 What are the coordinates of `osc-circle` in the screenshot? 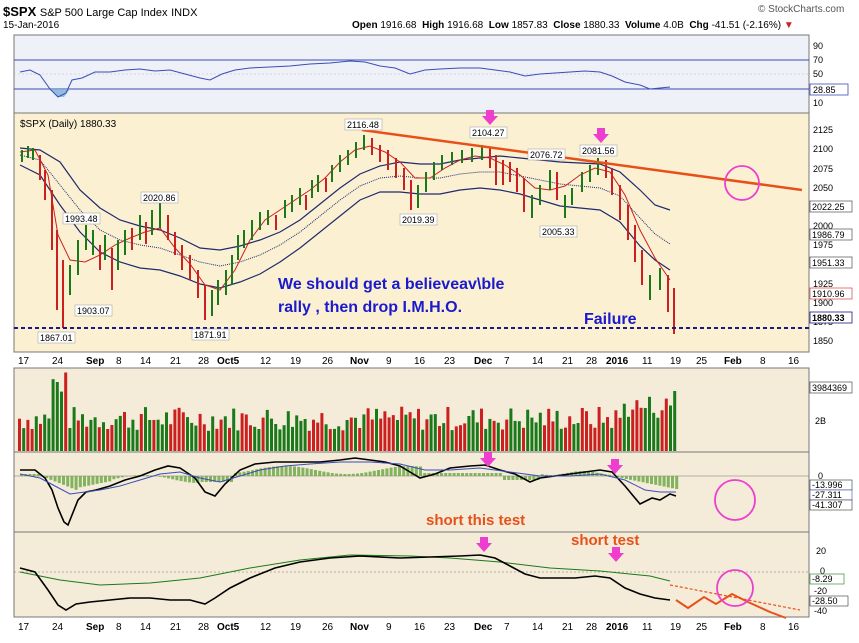 It's located at (735, 588).